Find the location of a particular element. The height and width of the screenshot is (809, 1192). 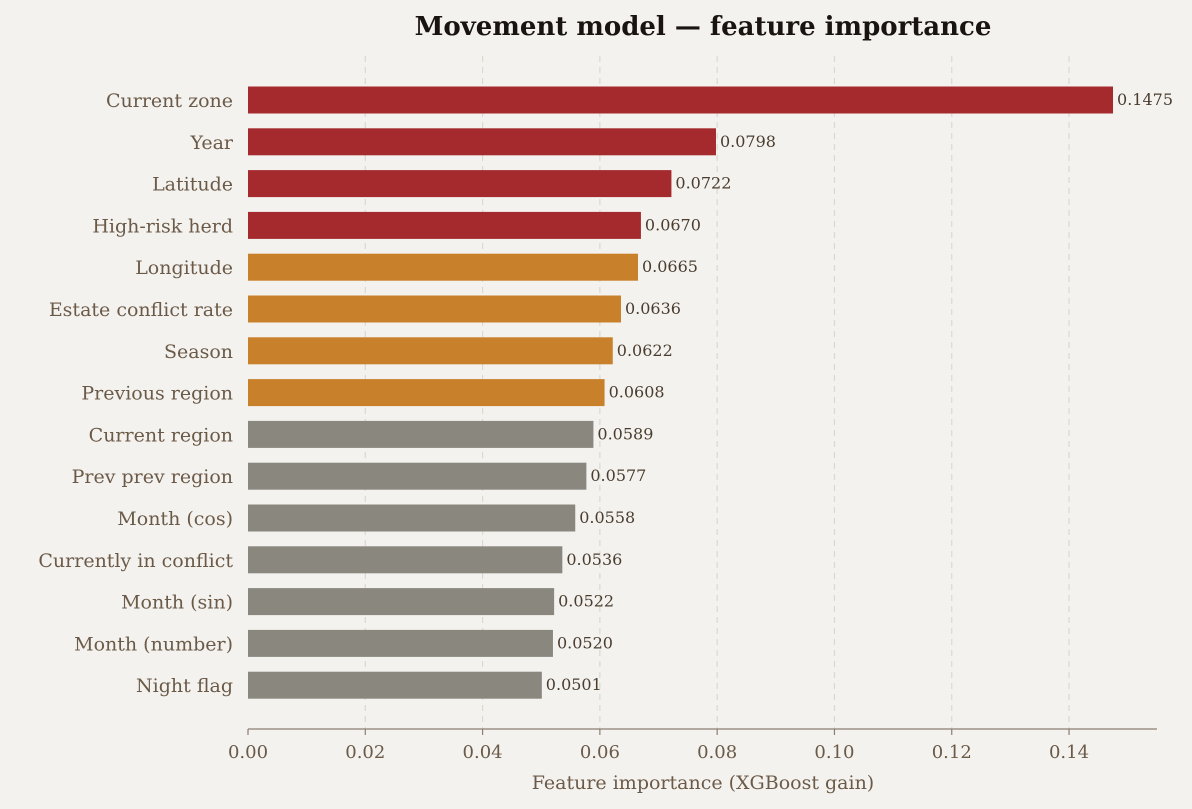

category-label: Latitude is located at coordinates (192, 185).